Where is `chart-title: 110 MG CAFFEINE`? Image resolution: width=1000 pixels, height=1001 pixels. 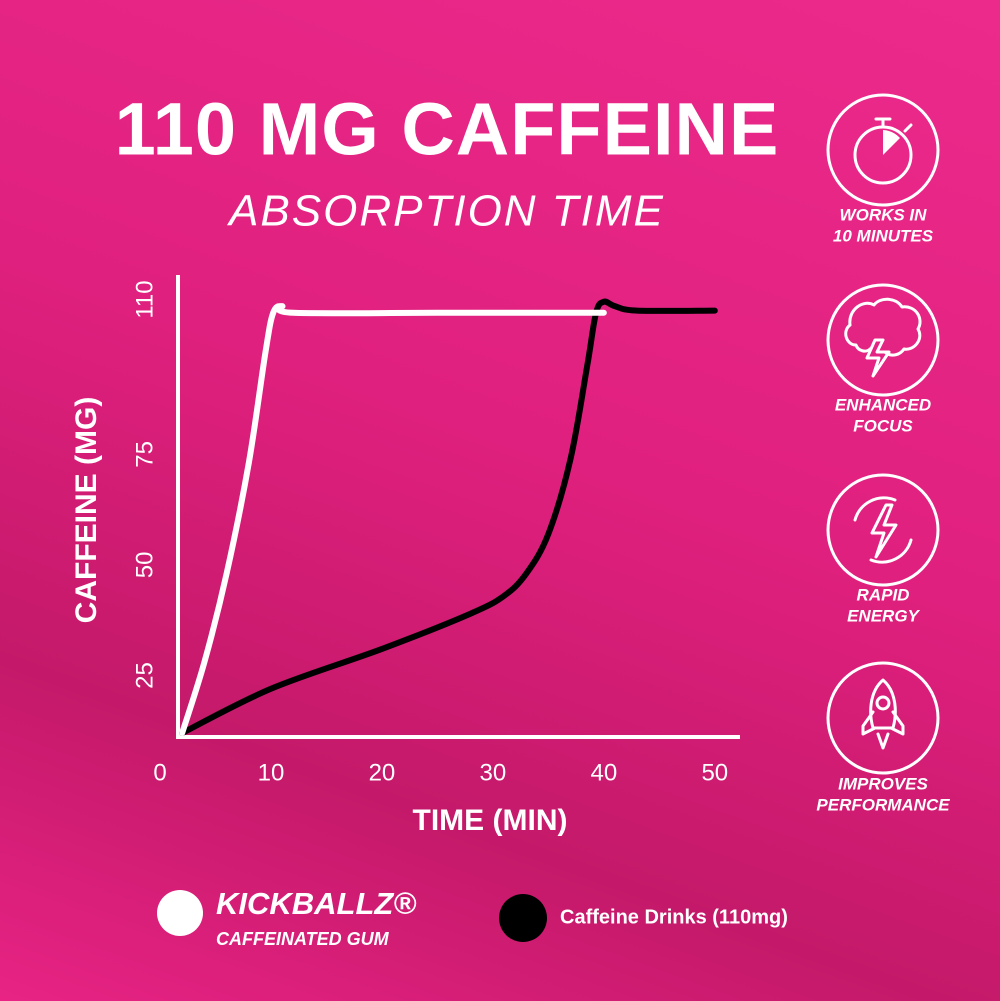 chart-title: 110 MG CAFFEINE is located at coordinates (447, 129).